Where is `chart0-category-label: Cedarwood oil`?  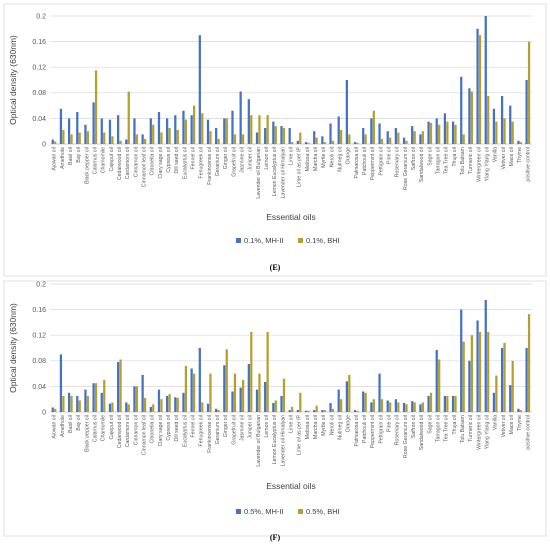 chart0-category-label: Cedarwood oil is located at coordinates (120, 163).